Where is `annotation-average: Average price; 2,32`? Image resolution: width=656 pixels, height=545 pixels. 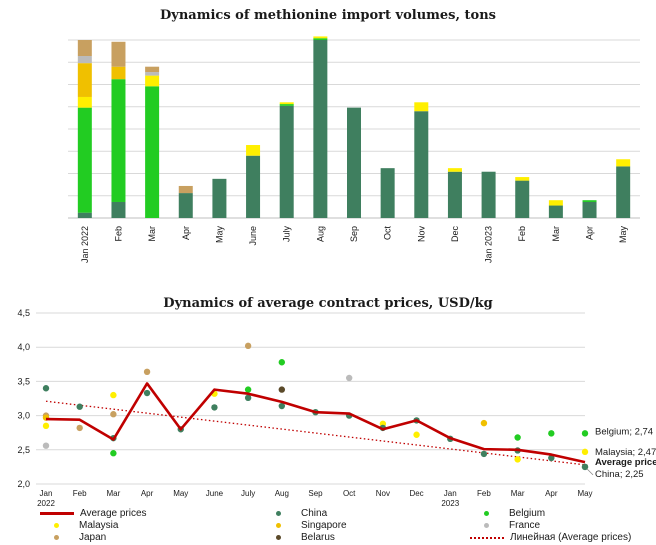 annotation-average: Average price; 2,32 is located at coordinates (625, 462).